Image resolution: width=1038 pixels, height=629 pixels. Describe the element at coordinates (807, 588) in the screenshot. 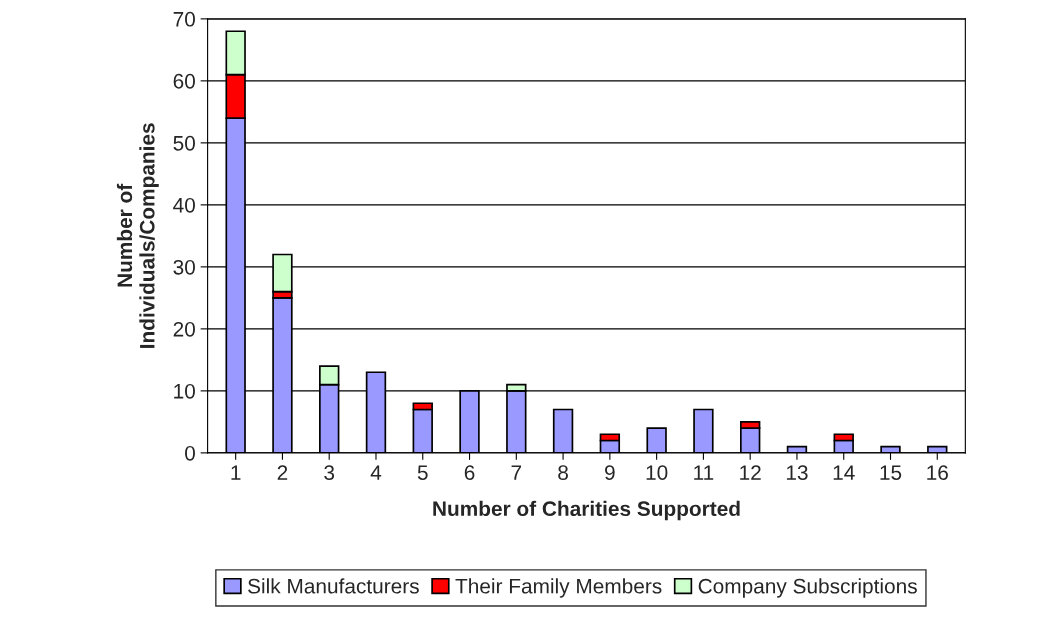

I see `legend-label: Company Subscriptions` at that location.